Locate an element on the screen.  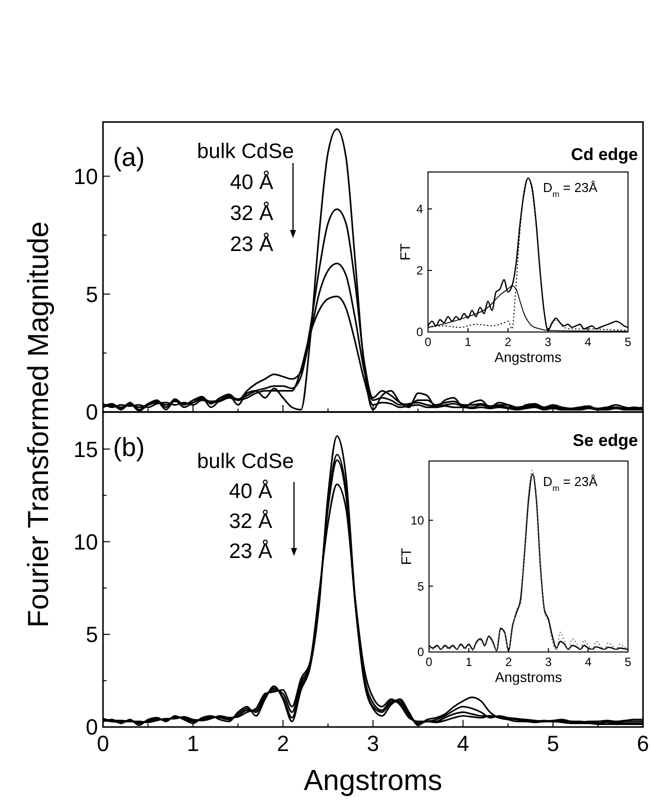
annotation: (a) is located at coordinates (129, 157).